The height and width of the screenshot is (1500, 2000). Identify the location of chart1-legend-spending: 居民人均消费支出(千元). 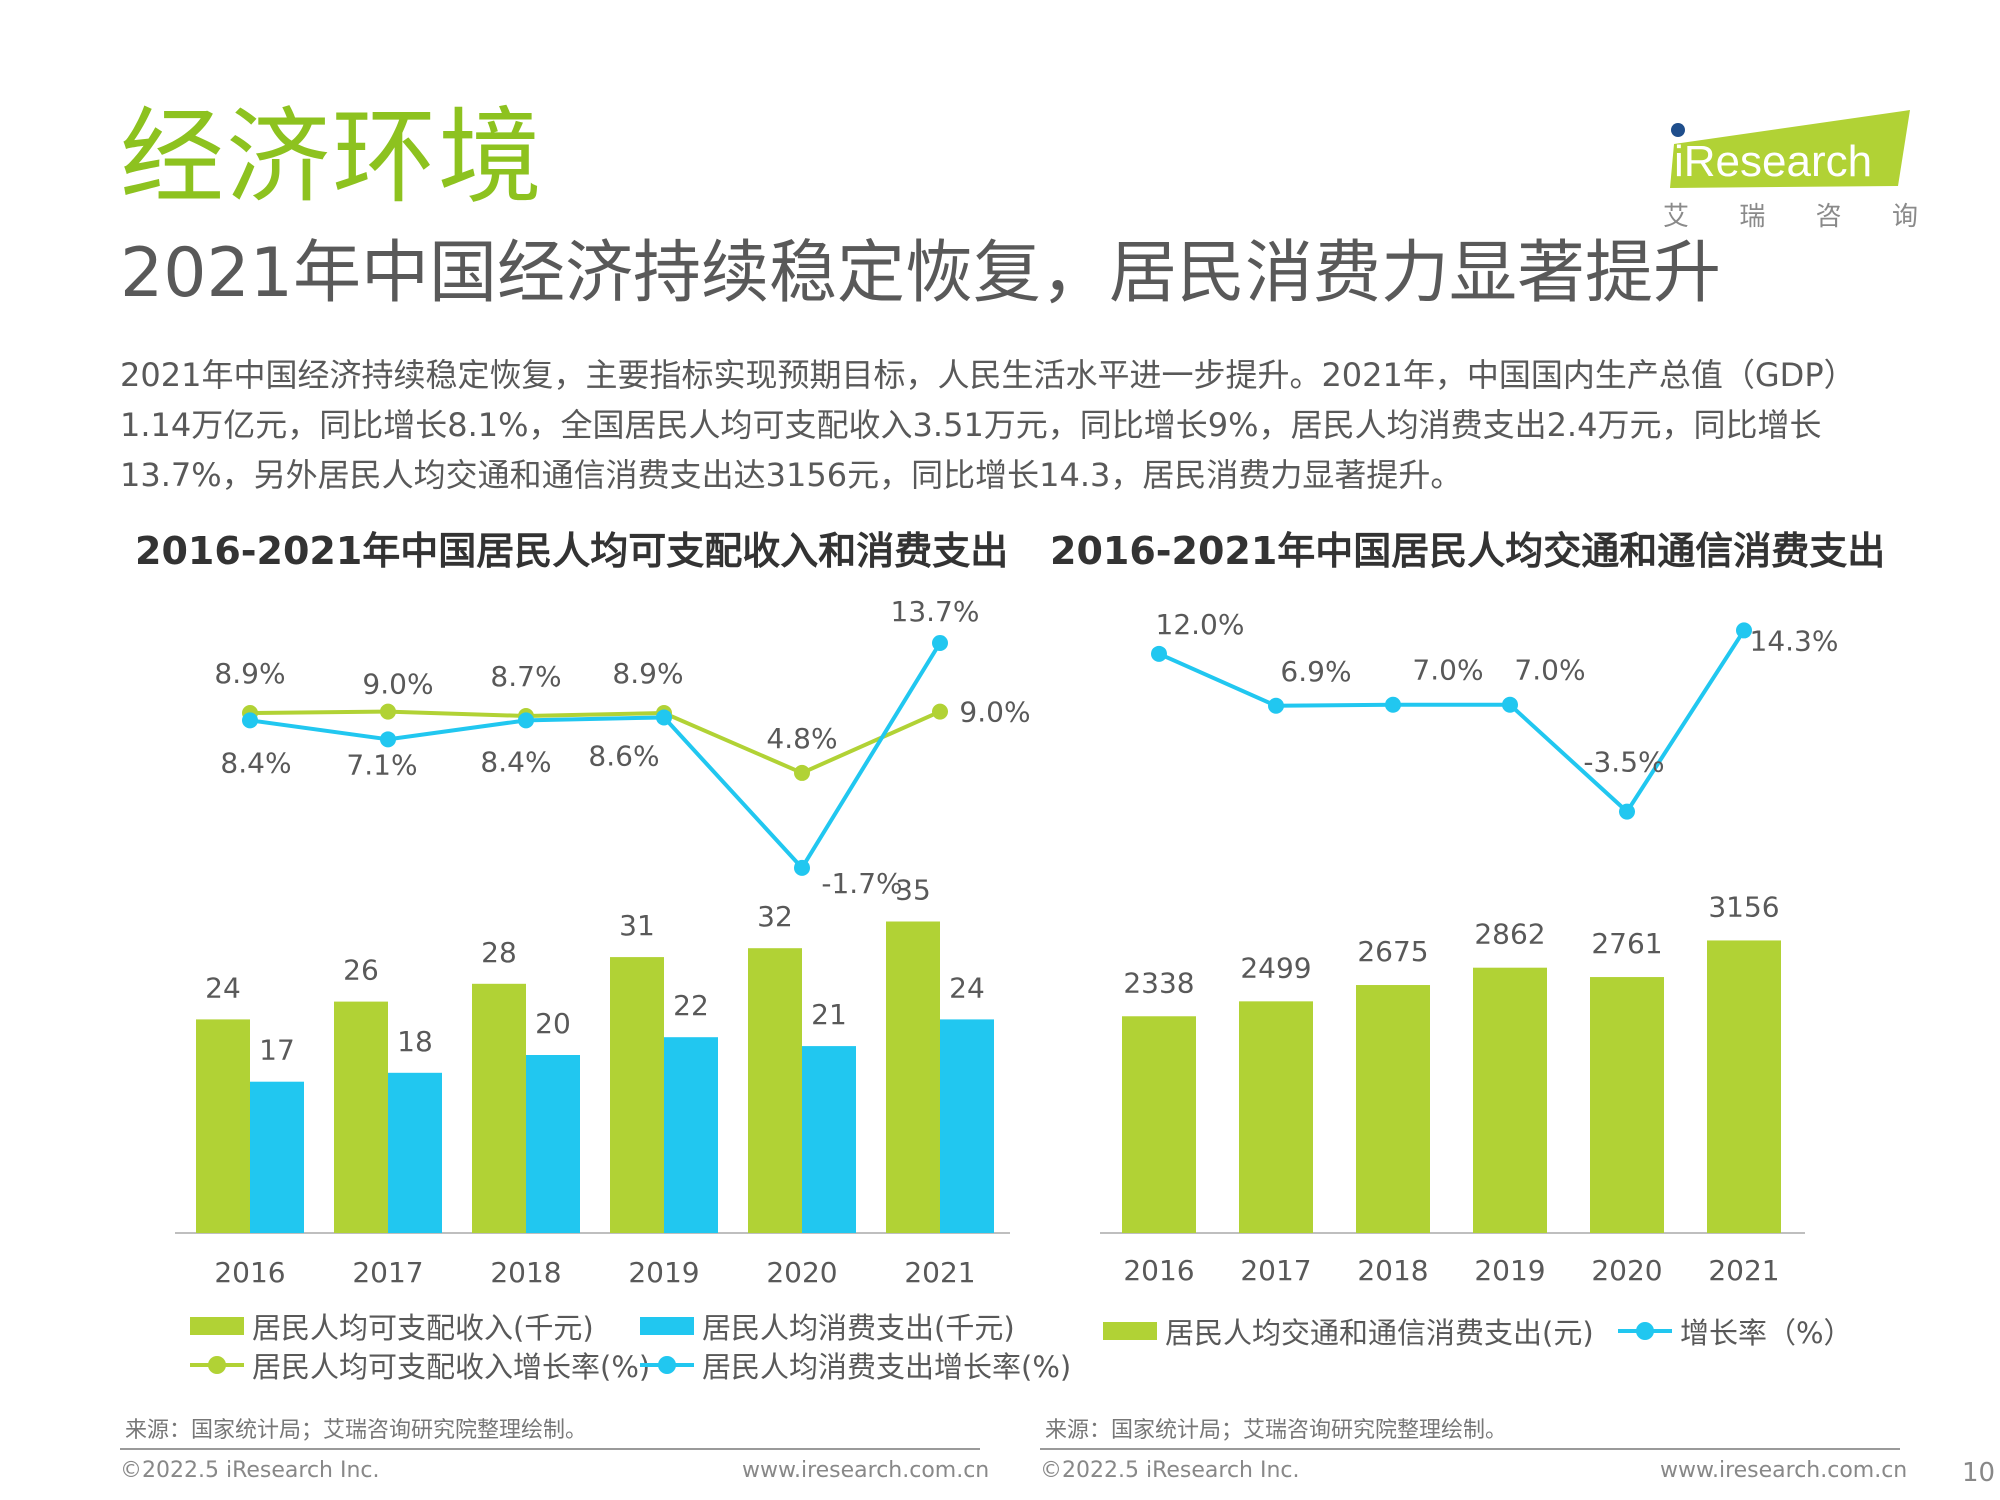
(827, 1326).